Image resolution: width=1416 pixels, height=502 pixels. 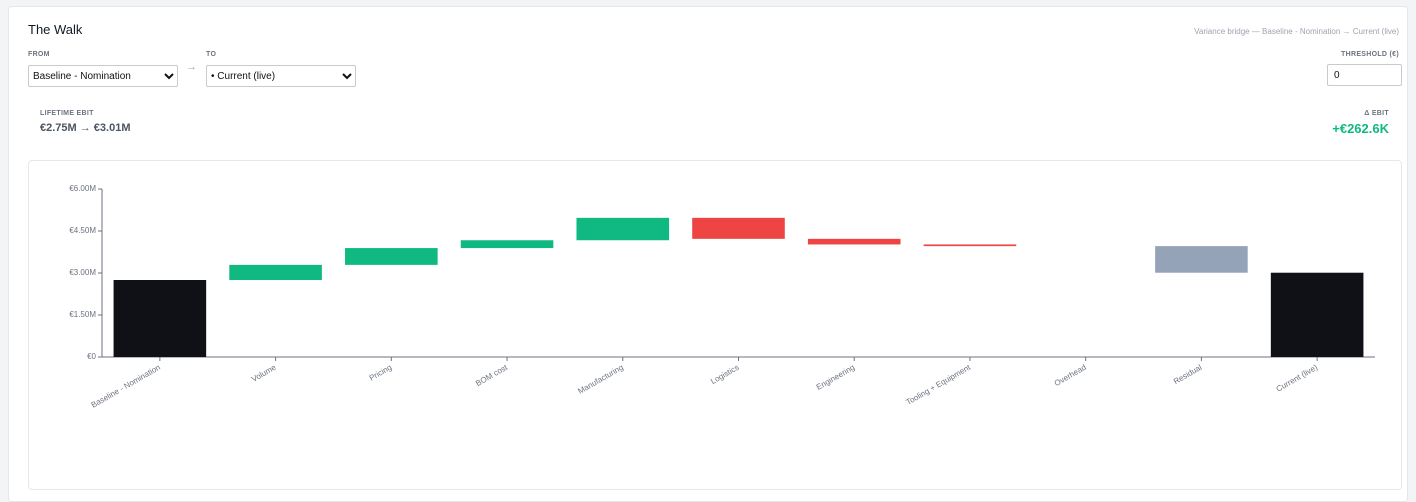 I want to click on lifetime-label: LIFETIME EBIT, so click(x=67, y=113).